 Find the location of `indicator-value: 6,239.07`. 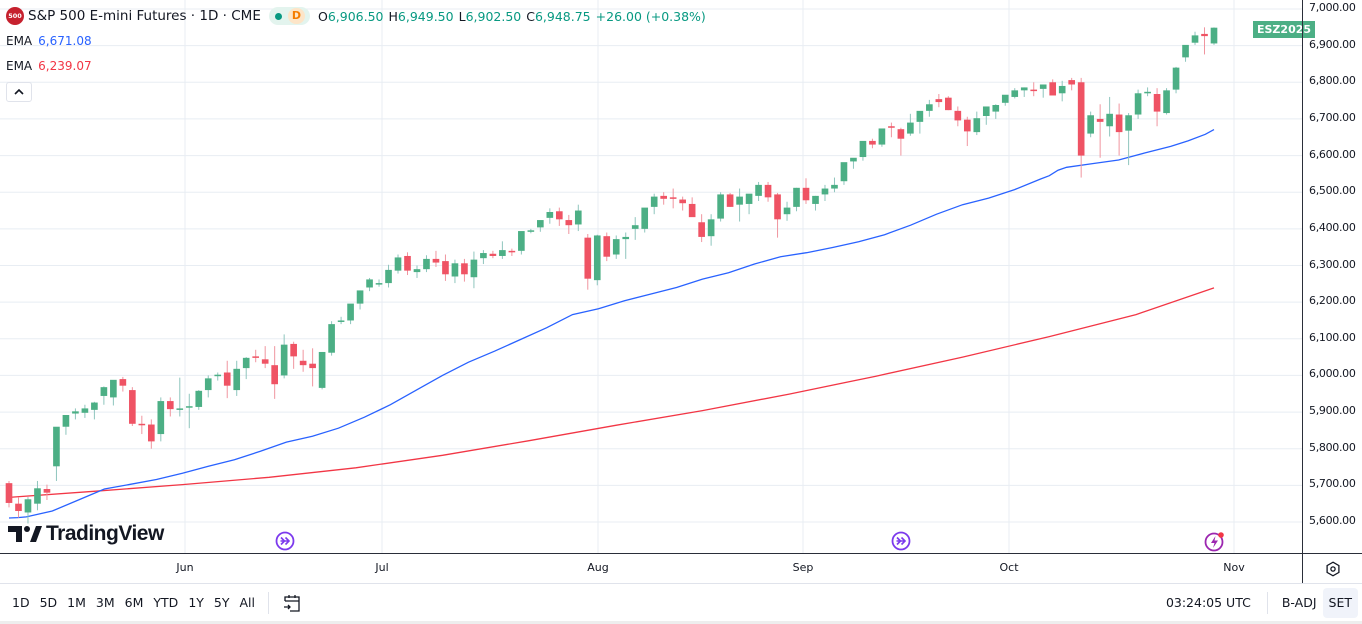

indicator-value: 6,239.07 is located at coordinates (65, 66).